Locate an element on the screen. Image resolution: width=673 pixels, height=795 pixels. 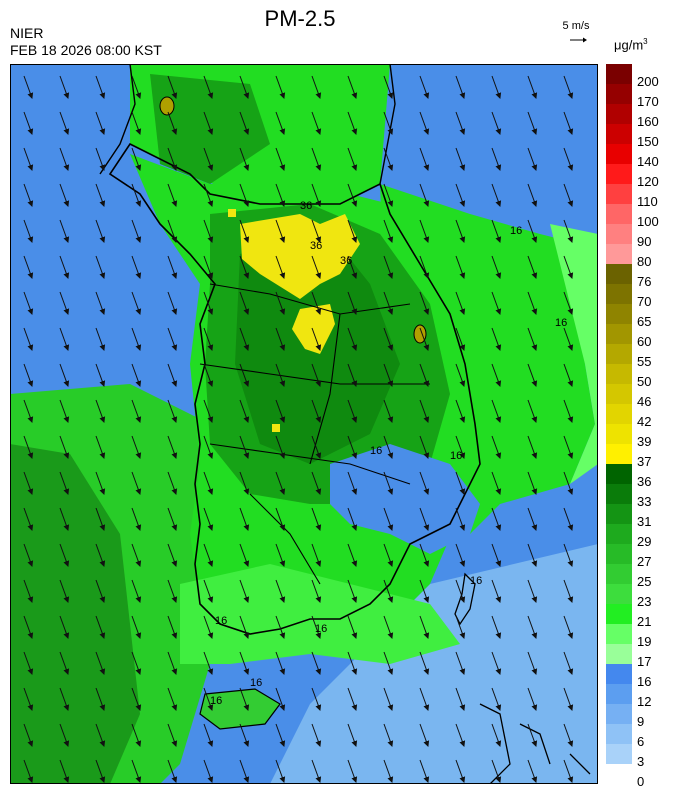
province-boundaries is located at coordinates (314, 434).